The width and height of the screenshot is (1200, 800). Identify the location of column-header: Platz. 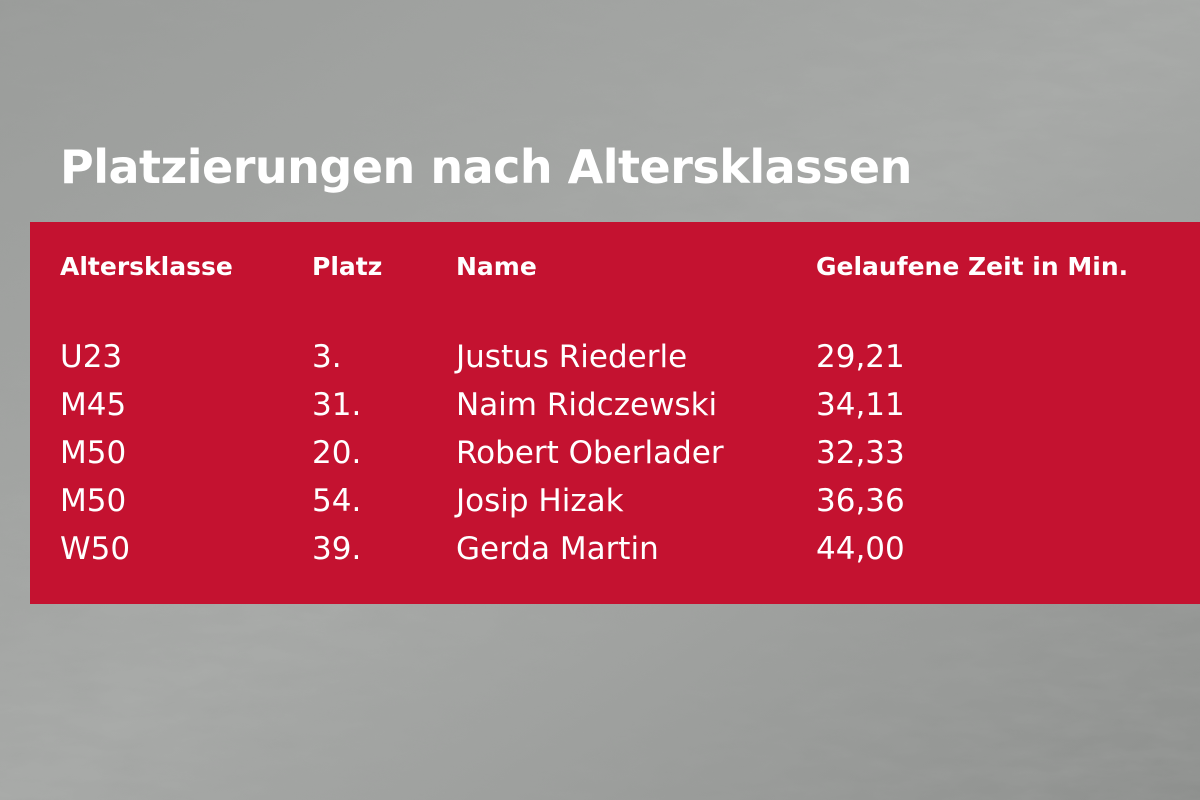
(347, 266).